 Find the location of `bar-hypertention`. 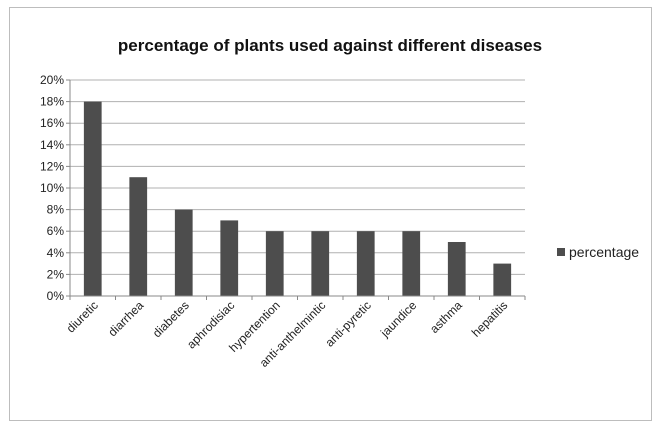

bar-hypertention is located at coordinates (274, 263).